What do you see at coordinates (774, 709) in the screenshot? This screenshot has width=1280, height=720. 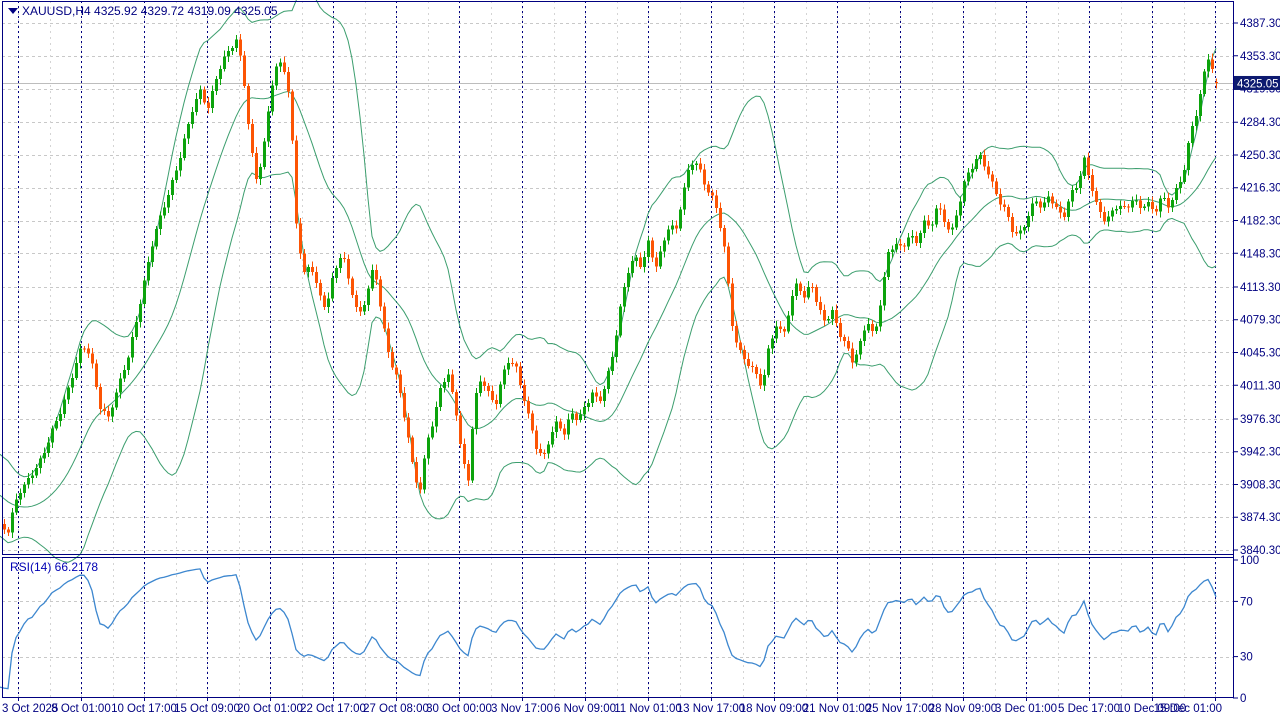 I see `time-tick-label: 18 Nov 09:00` at bounding box center [774, 709].